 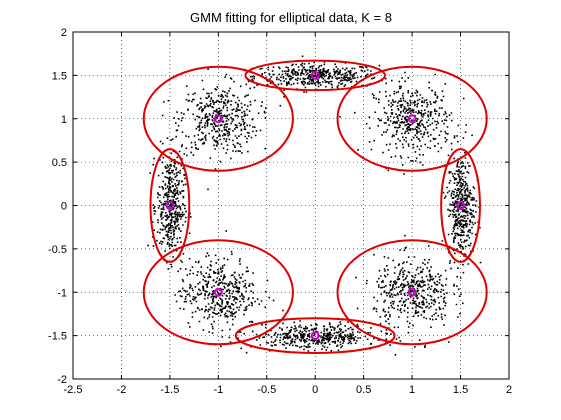 What do you see at coordinates (62, 380) in the screenshot?
I see `y-tick-label: -2` at bounding box center [62, 380].